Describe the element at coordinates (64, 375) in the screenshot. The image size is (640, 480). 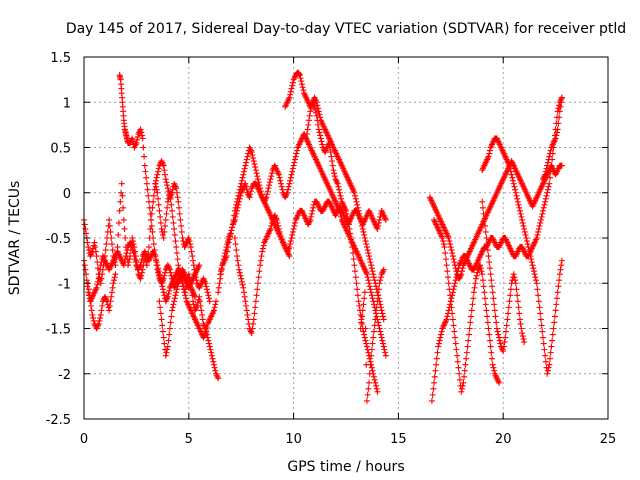
I see `y-tick-label: -2` at that location.